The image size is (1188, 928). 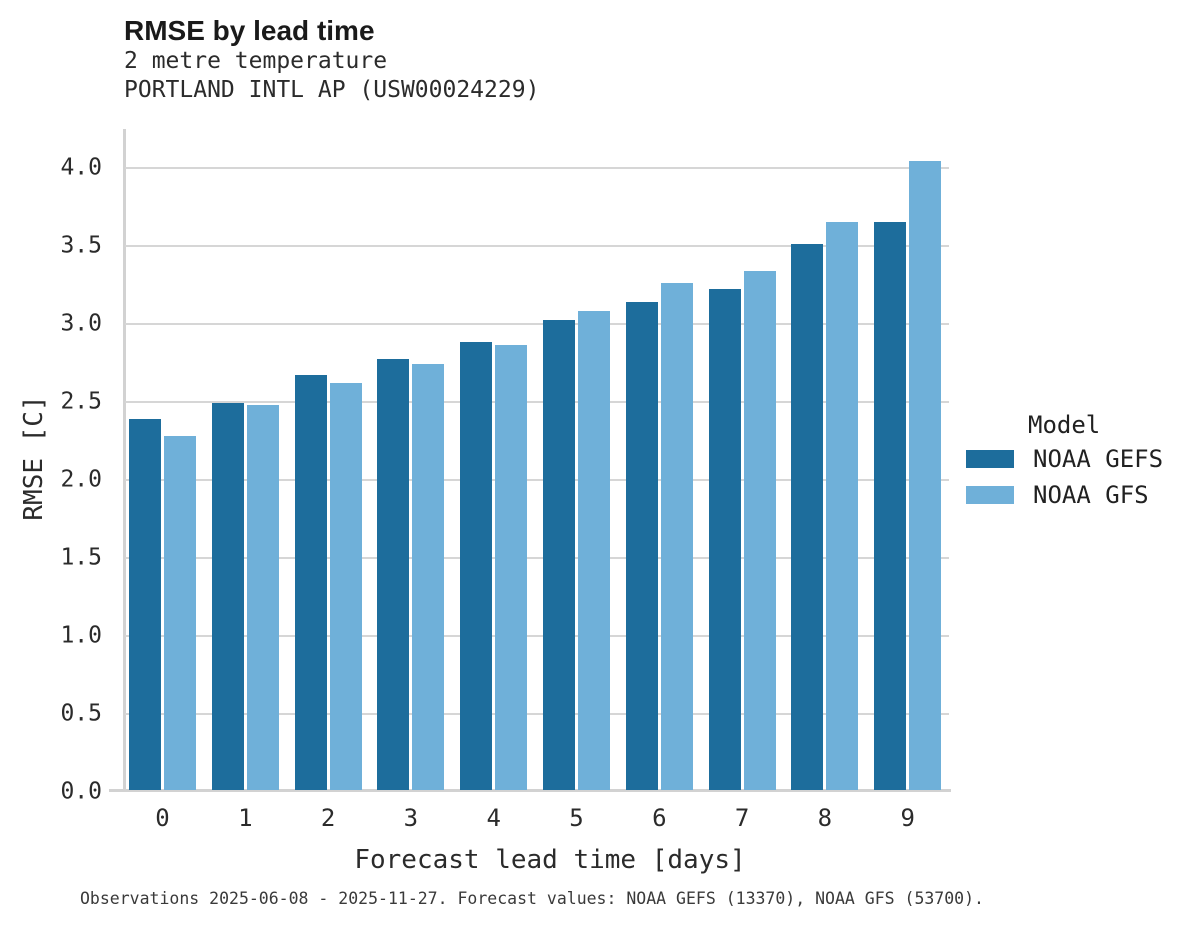 What do you see at coordinates (81, 713) in the screenshot?
I see `y-tick-label-0.5: 0.5` at bounding box center [81, 713].